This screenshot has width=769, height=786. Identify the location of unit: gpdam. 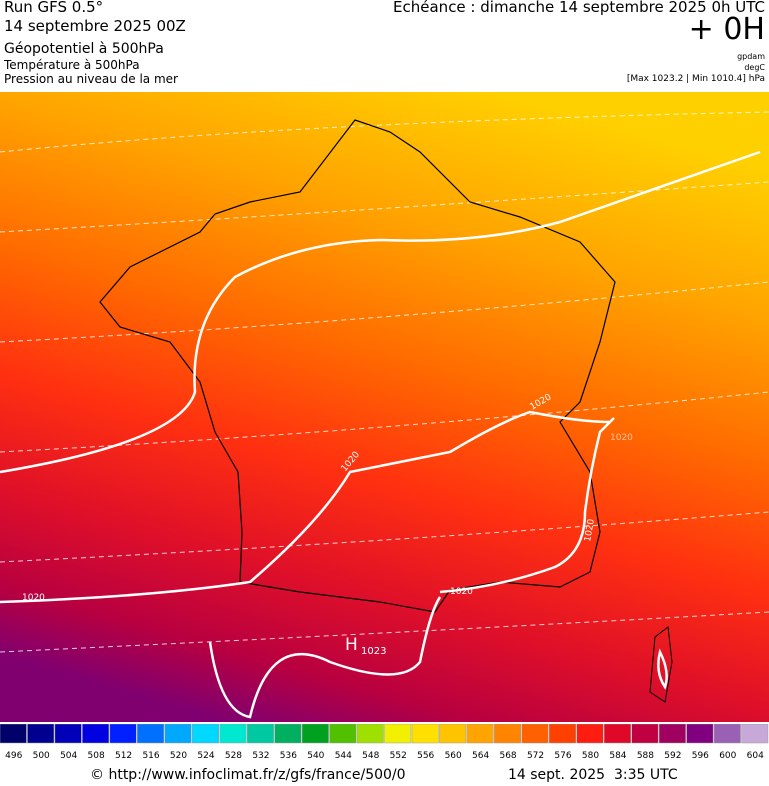
(751, 56).